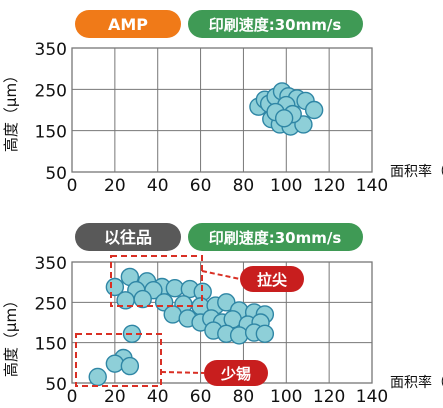  Describe the element at coordinates (11, 110) in the screenshot. I see `y-axis-label-top: 高度（μm）` at that location.